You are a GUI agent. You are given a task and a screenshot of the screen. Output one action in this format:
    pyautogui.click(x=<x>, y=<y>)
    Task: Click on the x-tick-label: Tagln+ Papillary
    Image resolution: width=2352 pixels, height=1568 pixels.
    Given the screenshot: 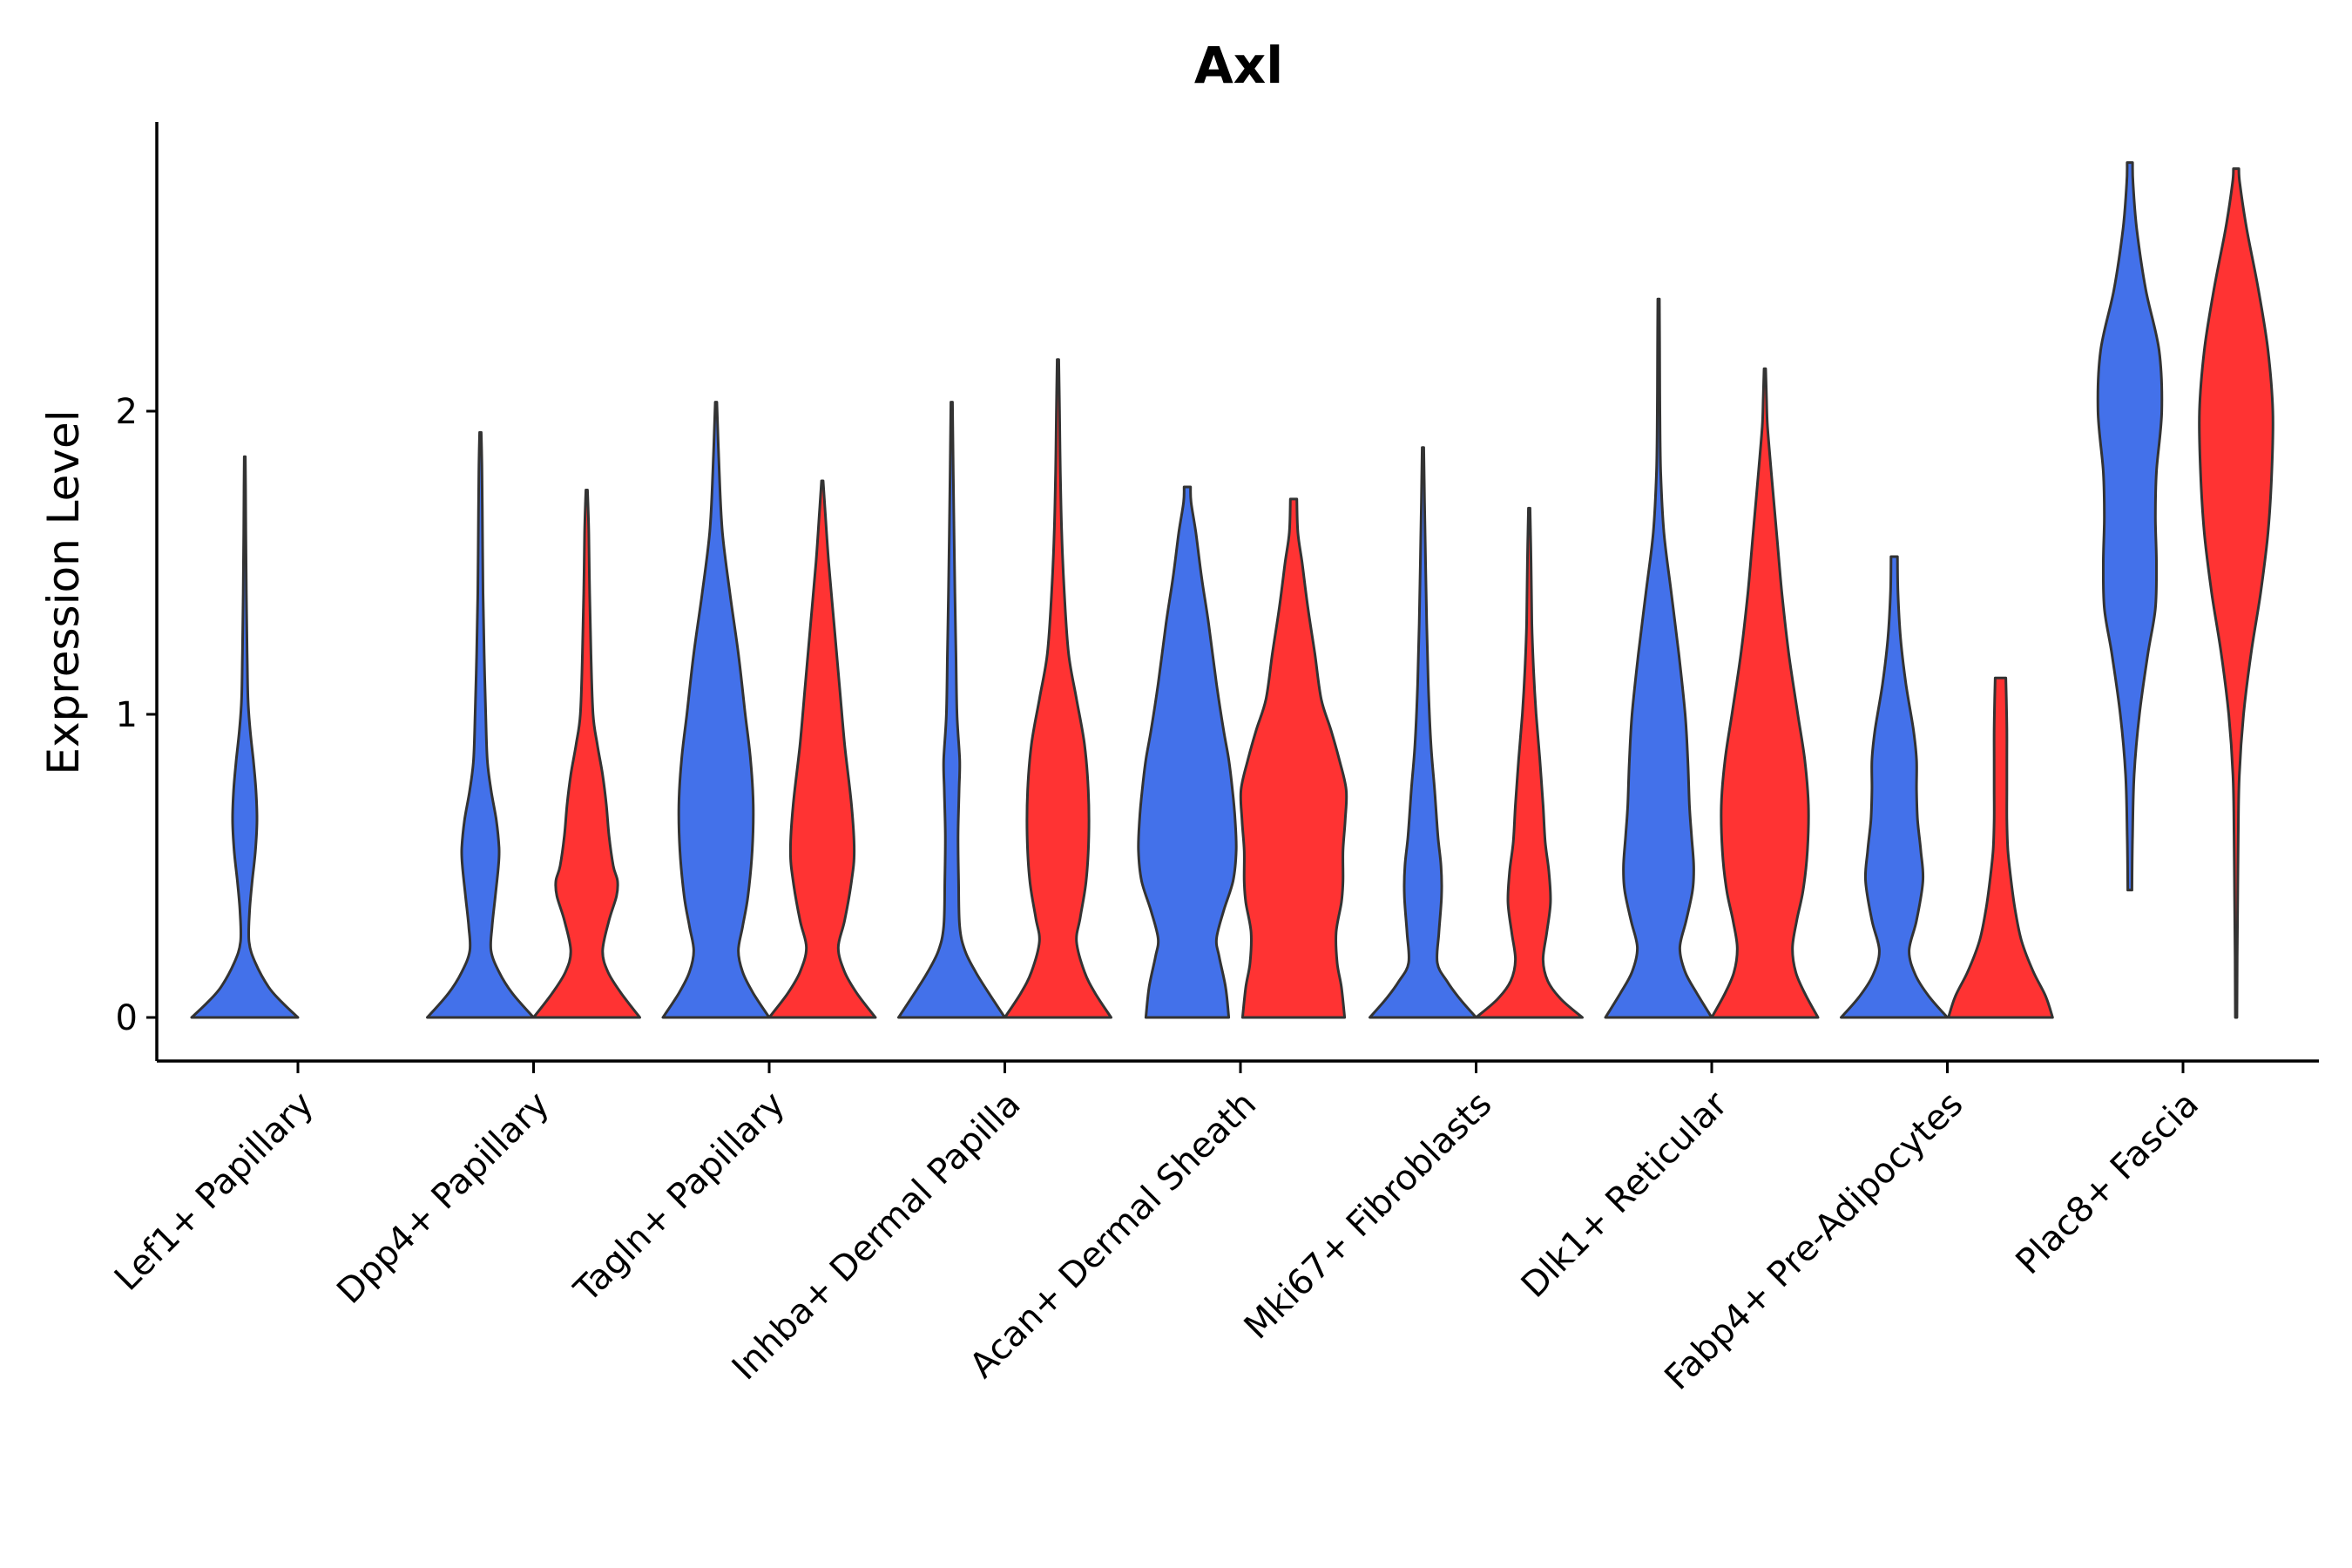 What is the action you would take?
    pyautogui.click(x=679, y=1198)
    